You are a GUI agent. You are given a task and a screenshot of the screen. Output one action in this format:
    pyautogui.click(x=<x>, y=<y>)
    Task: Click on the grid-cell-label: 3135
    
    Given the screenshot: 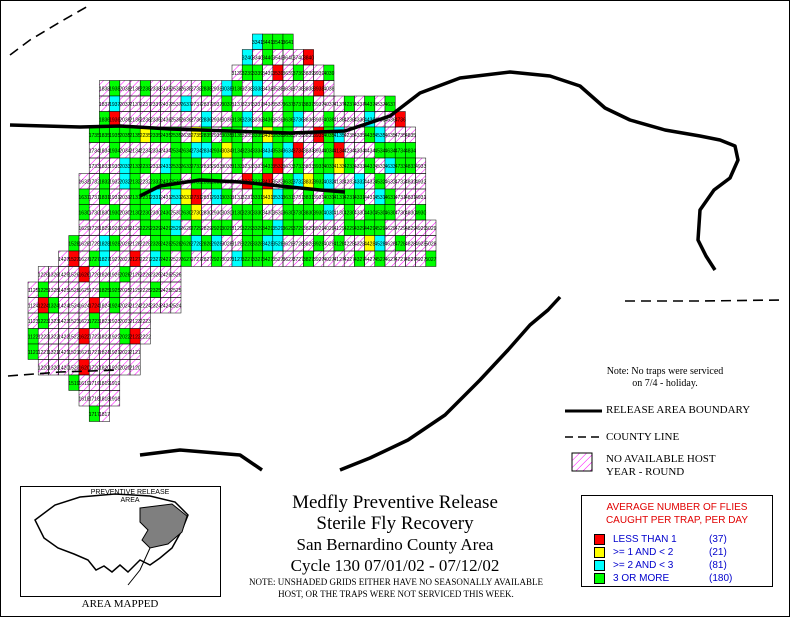 What is the action you would take?
    pyautogui.click(x=237, y=136)
    